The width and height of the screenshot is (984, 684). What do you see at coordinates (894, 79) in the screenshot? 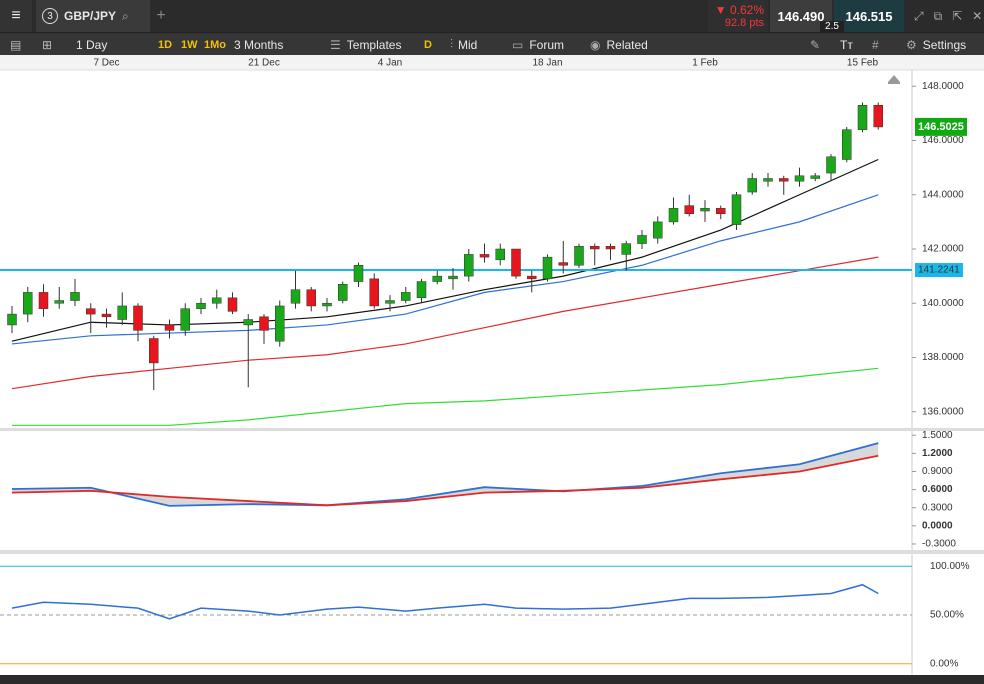
I see `scroll-up-icon` at bounding box center [894, 79].